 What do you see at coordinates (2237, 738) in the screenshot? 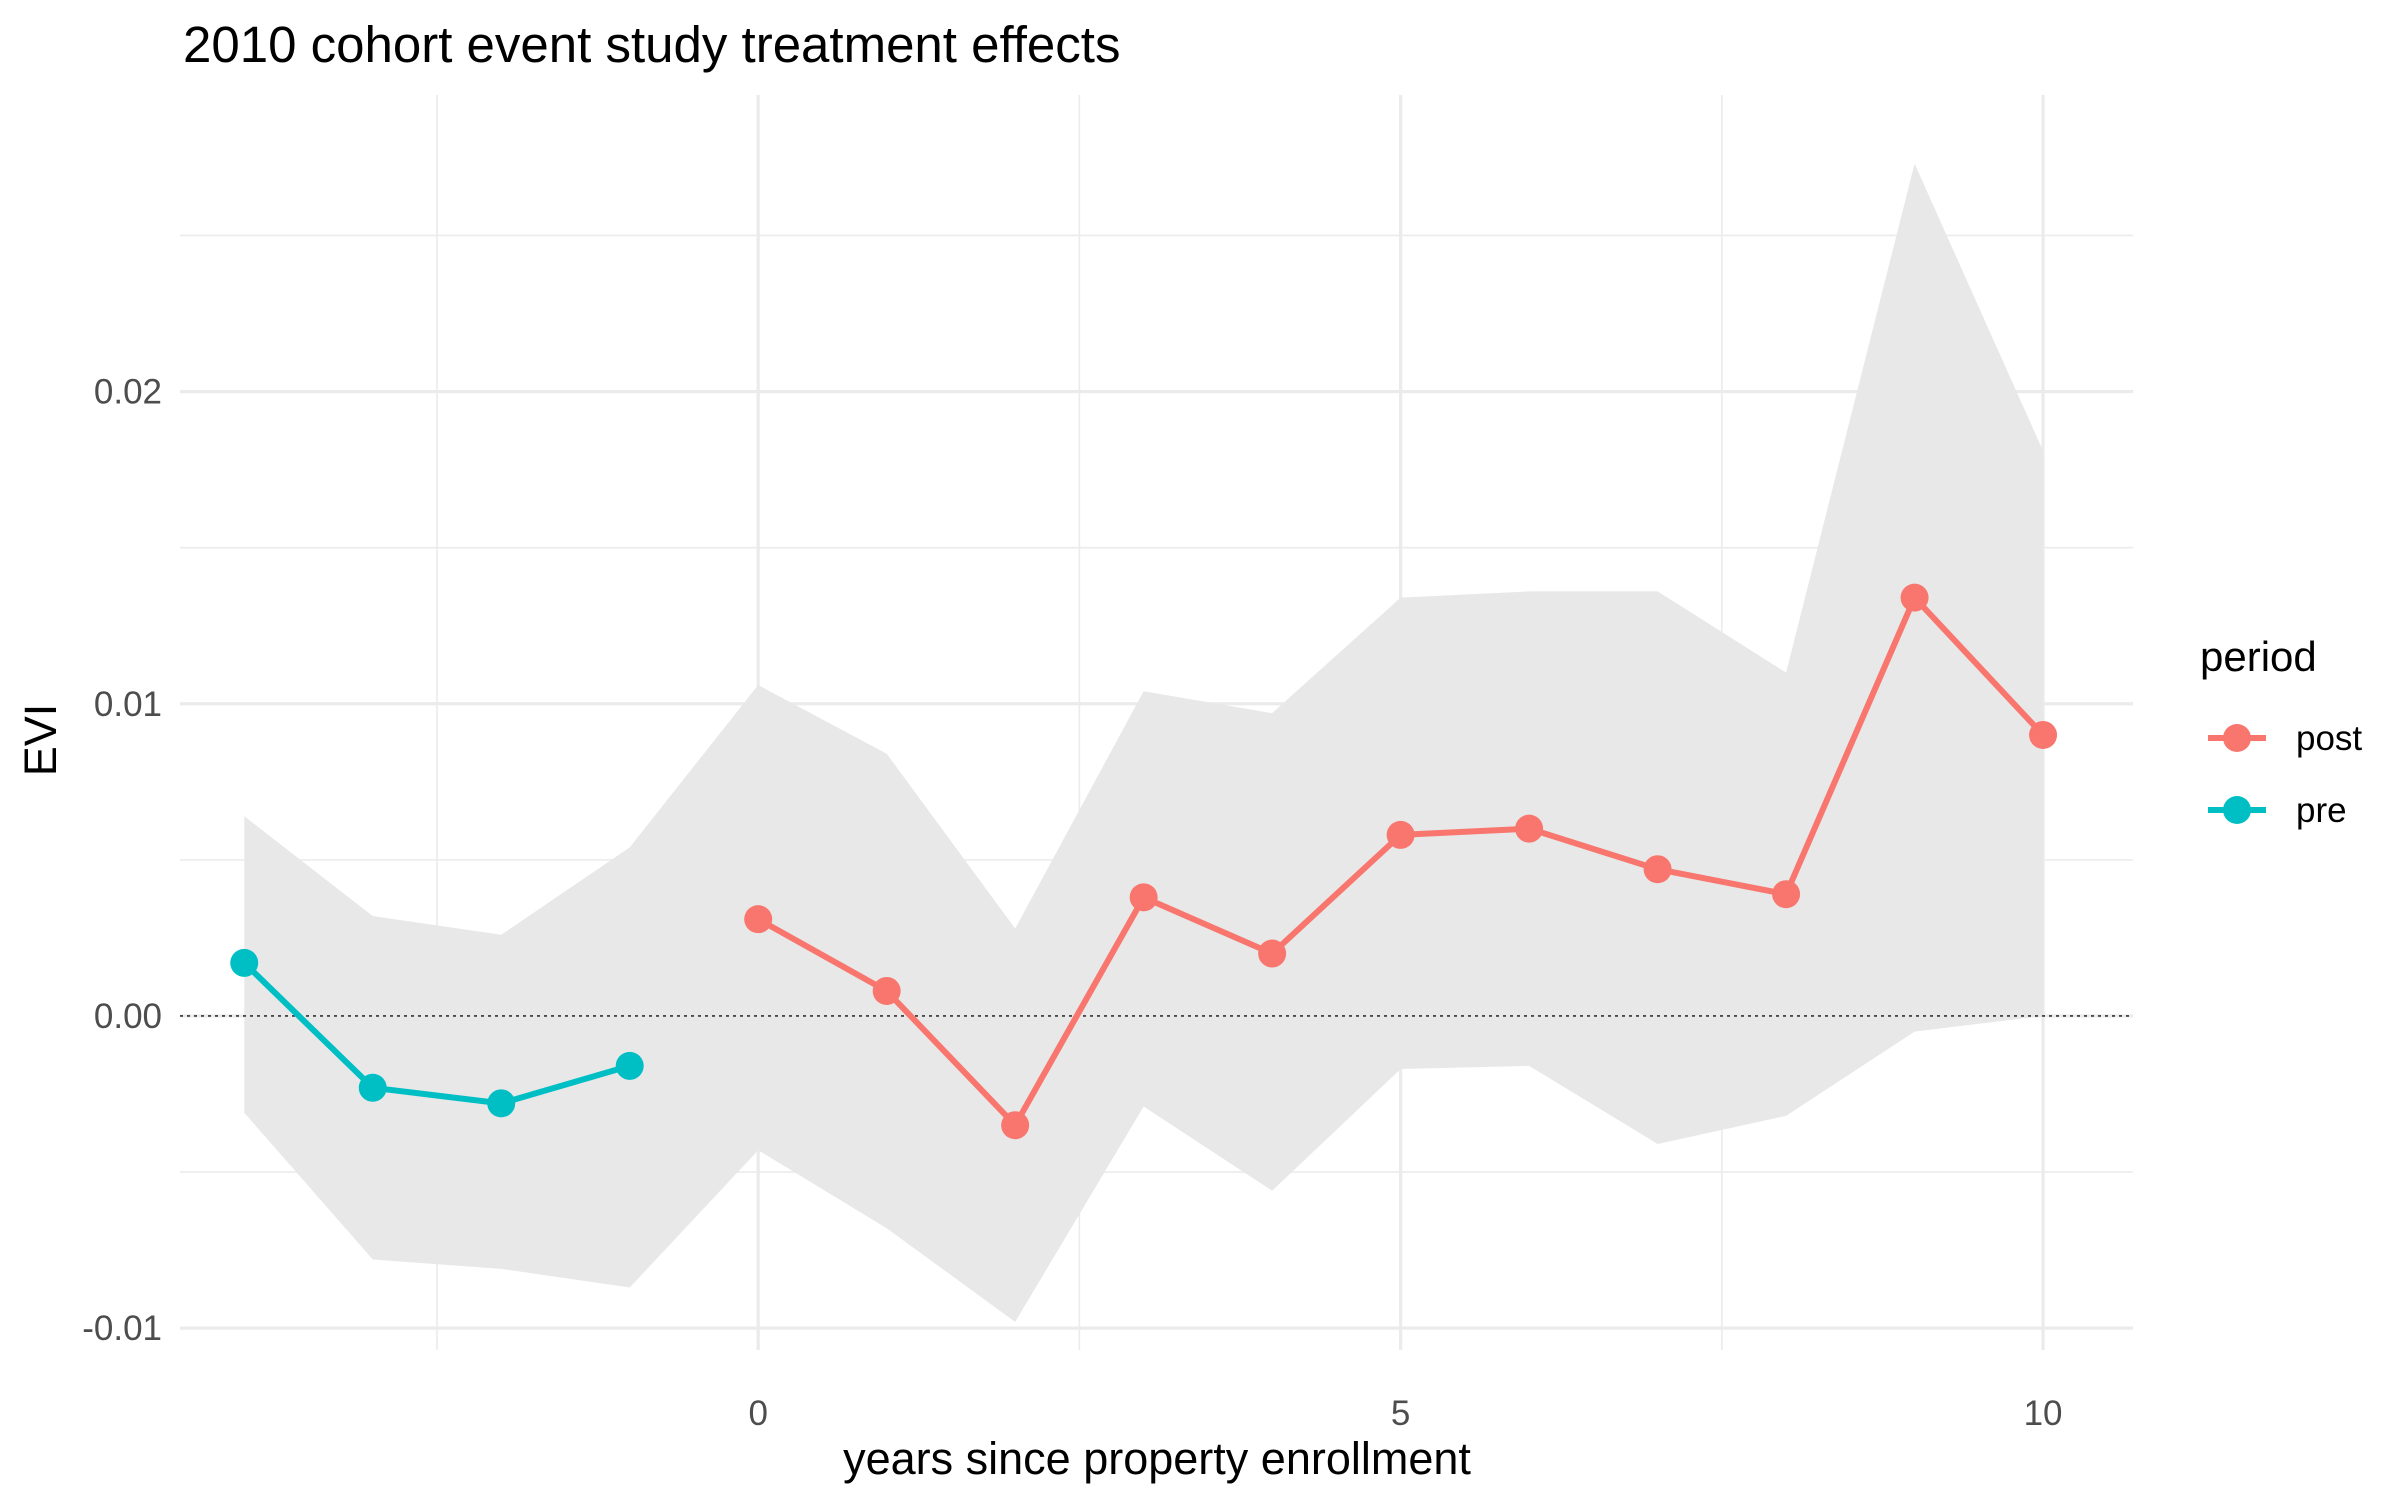
I see `legend-key-point-post` at bounding box center [2237, 738].